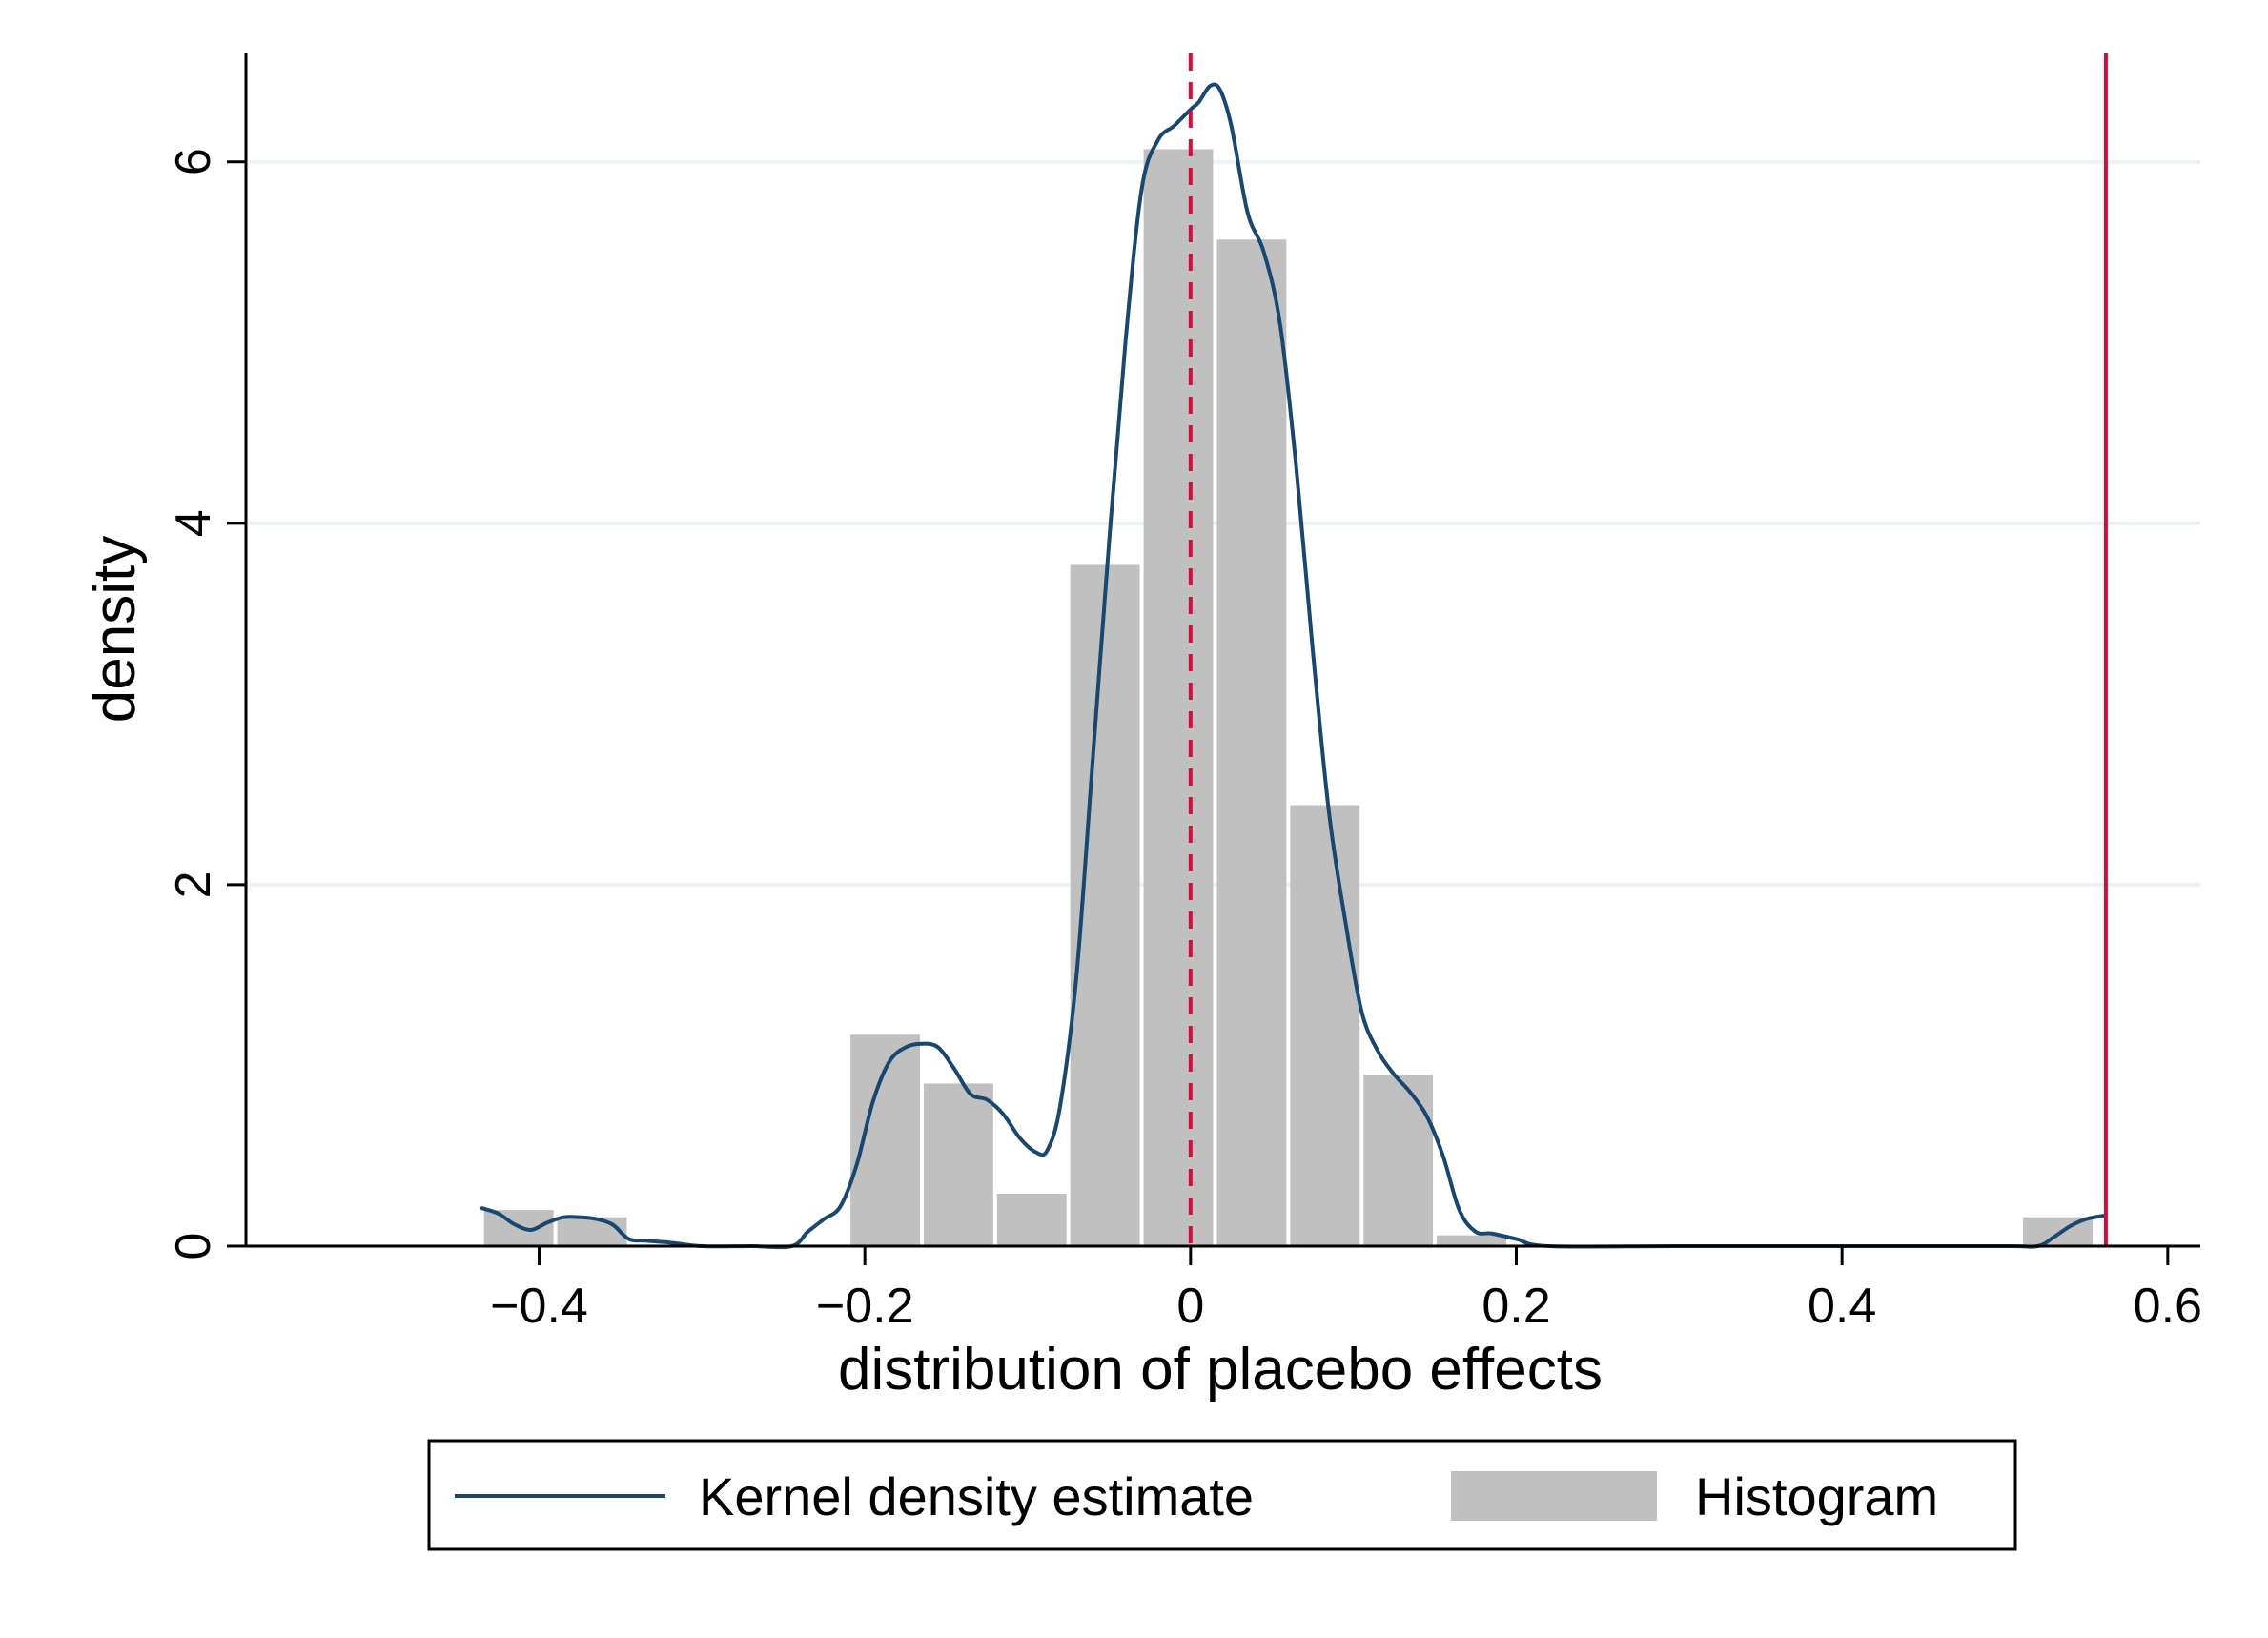 The height and width of the screenshot is (1638, 2268). I want to click on x-tick-label: −0.4, so click(539, 1306).